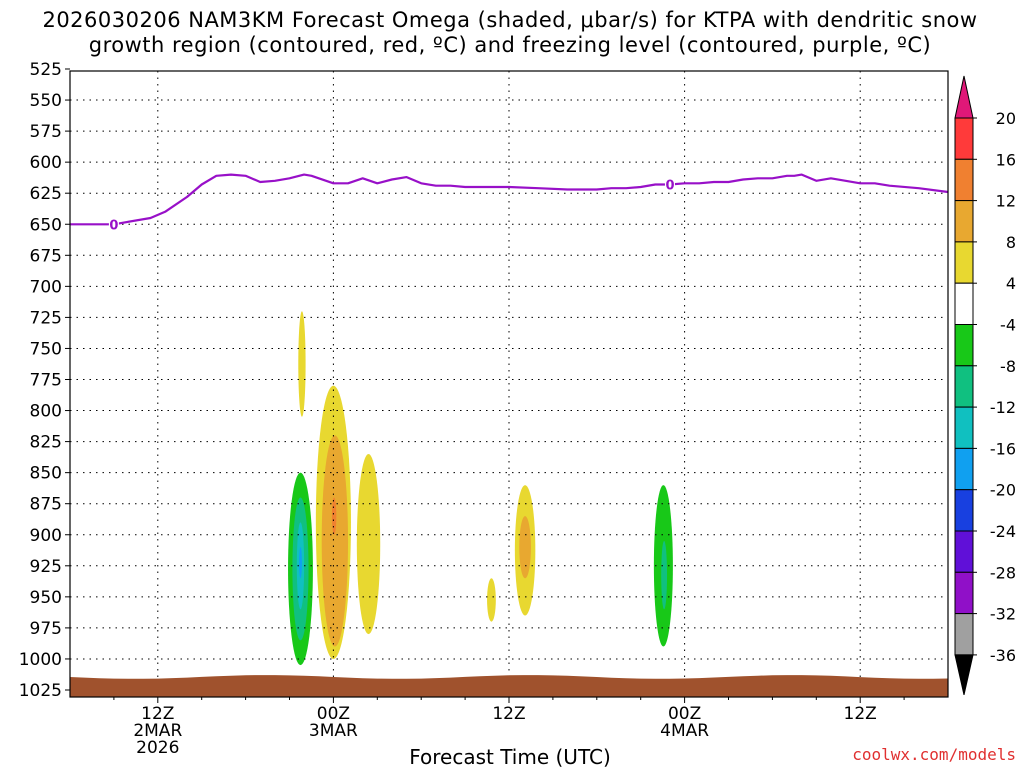 This screenshot has height=768, width=1024. Describe the element at coordinates (1011, 242) in the screenshot. I see `colorbar-label-3: 8` at that location.